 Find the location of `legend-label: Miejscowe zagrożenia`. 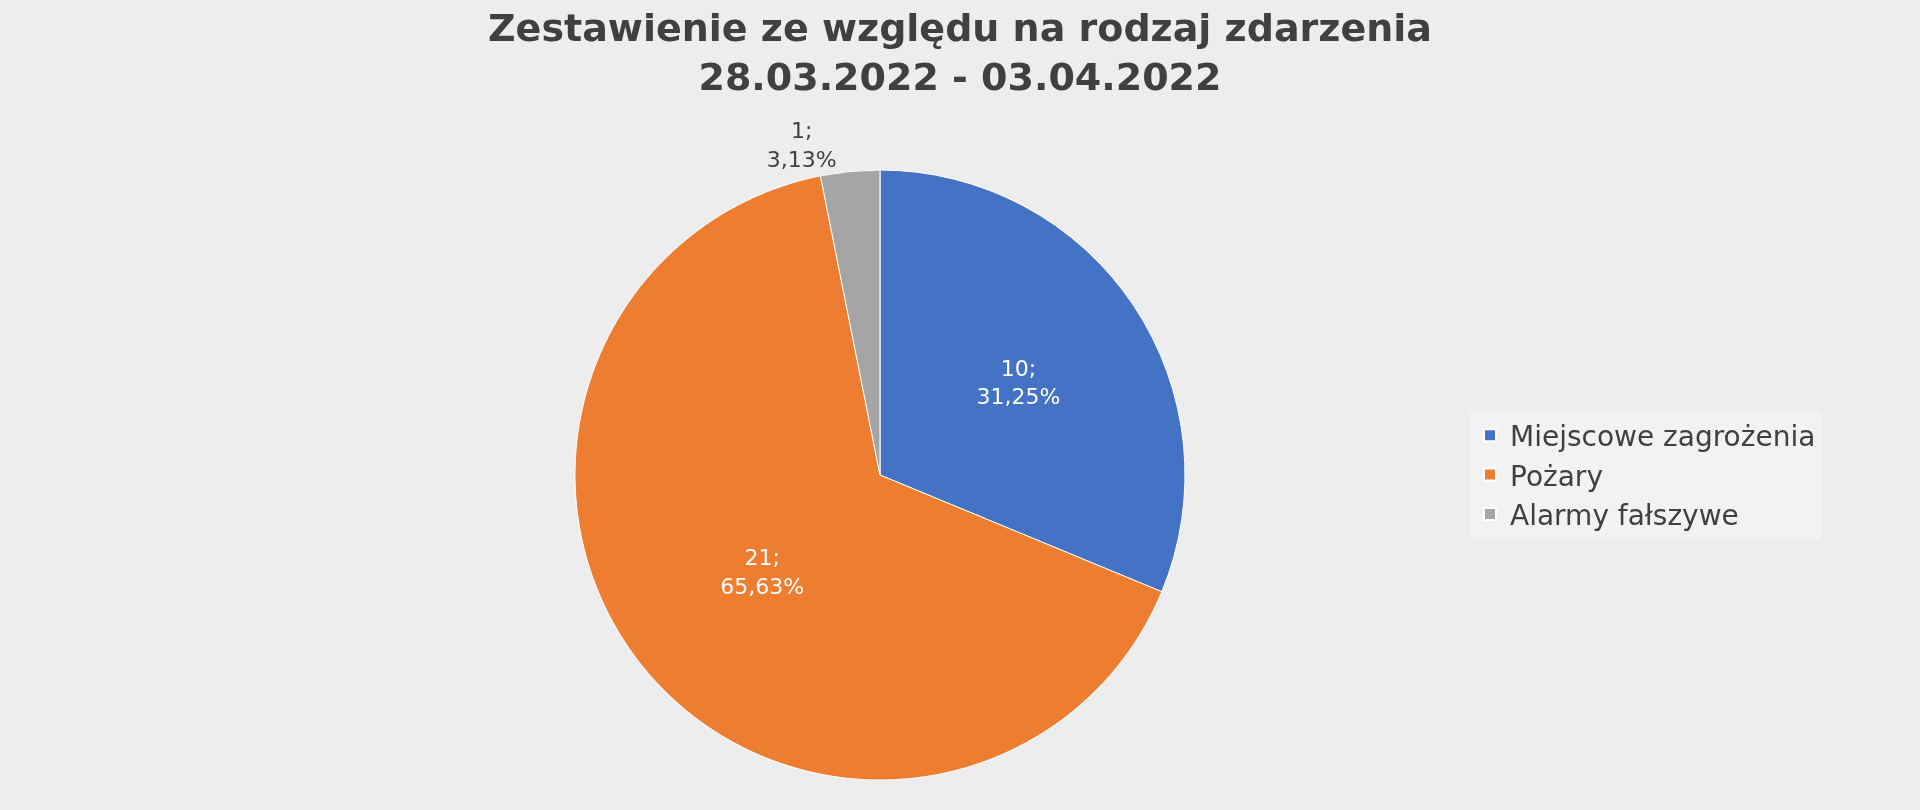

legend-label: Miejscowe zagrożenia is located at coordinates (1663, 437).